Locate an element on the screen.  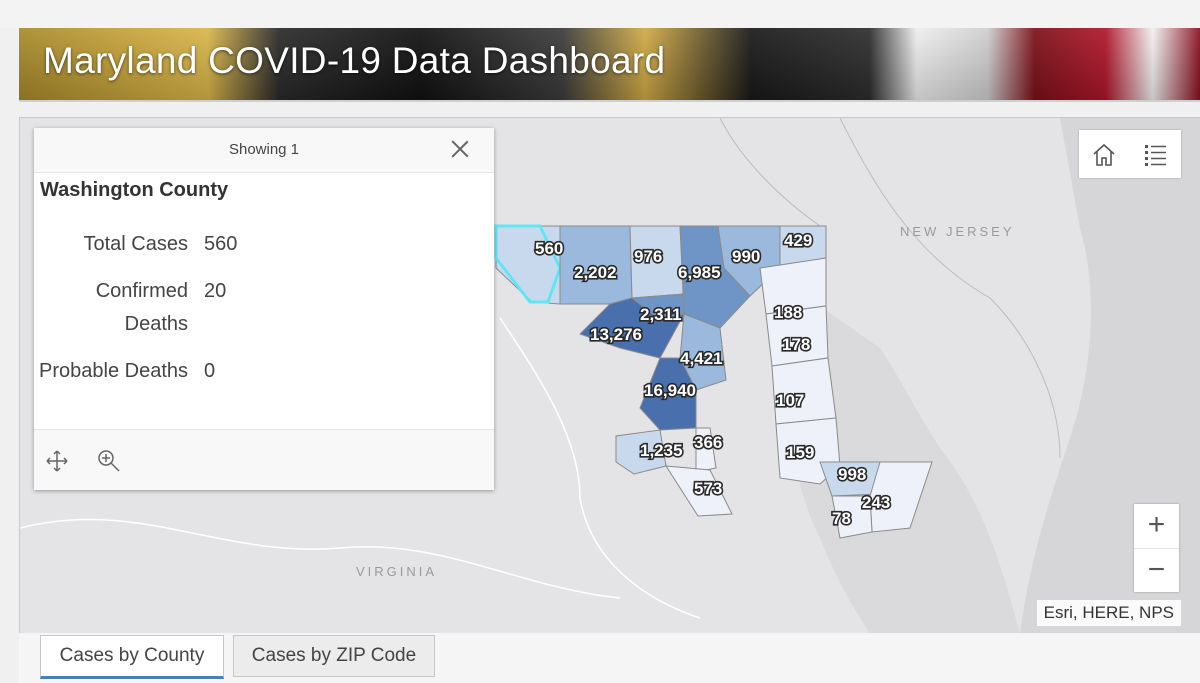
county-label: 13,276 is located at coordinates (616, 334).